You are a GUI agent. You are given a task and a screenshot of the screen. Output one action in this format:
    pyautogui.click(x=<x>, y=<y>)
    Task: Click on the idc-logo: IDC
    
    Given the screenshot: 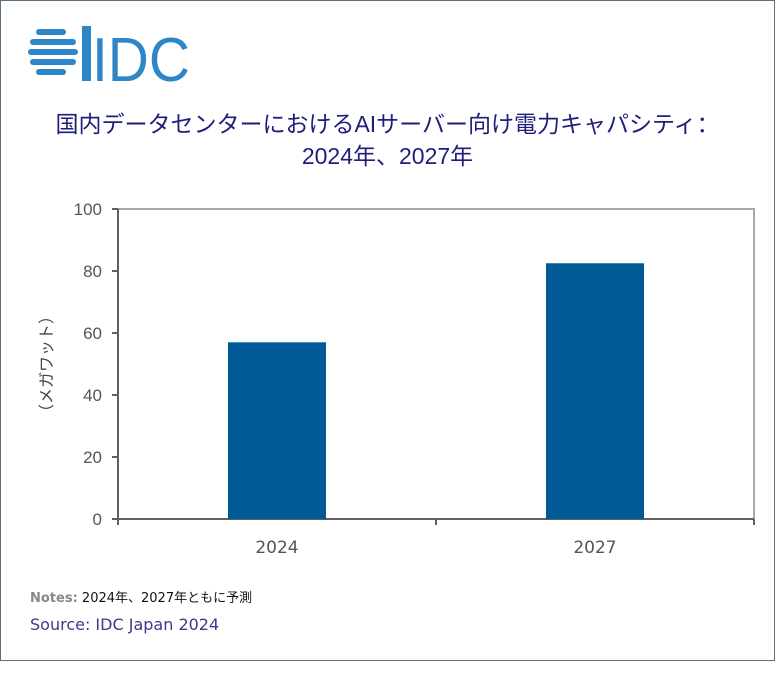 What is the action you would take?
    pyautogui.click(x=109, y=56)
    